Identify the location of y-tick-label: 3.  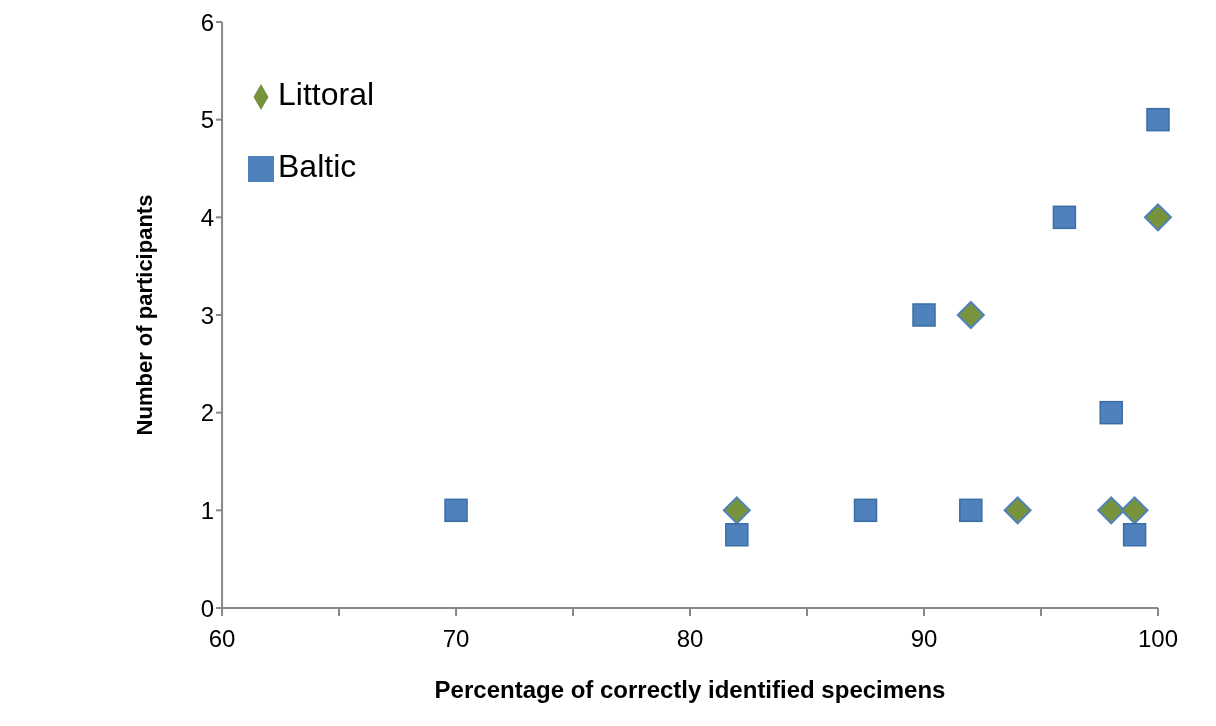
(207, 315).